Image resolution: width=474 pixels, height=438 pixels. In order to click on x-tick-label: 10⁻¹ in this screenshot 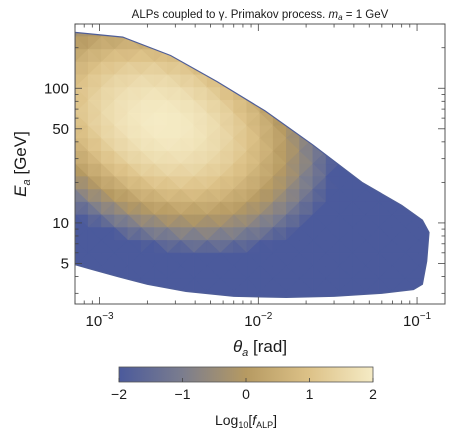, I will do `click(417, 320)`.